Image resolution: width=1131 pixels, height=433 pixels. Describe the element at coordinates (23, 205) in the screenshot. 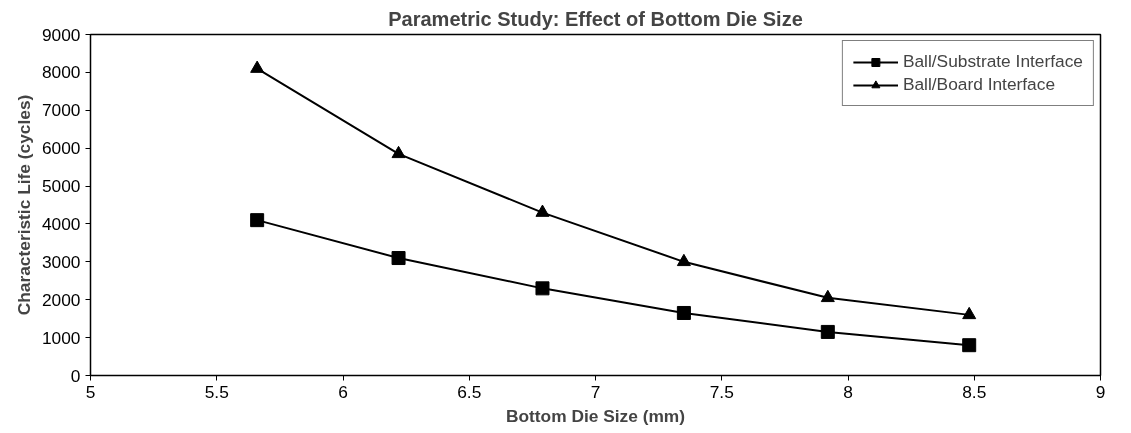

I see `y-axis-title: Characteristic Life (cycles)` at that location.